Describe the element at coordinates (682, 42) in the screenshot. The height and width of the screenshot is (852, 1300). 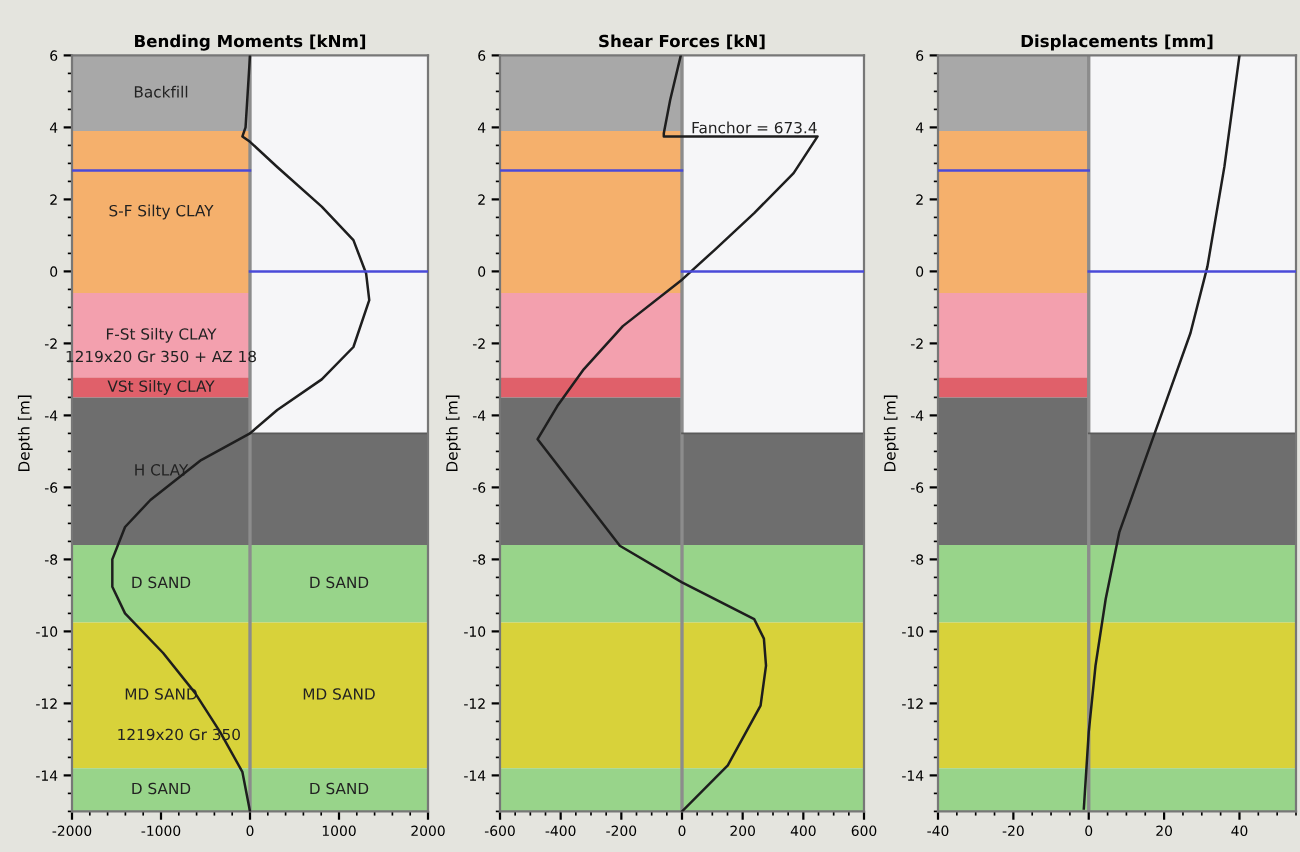
I see `chart-title: Shear Forces [kN]` at that location.